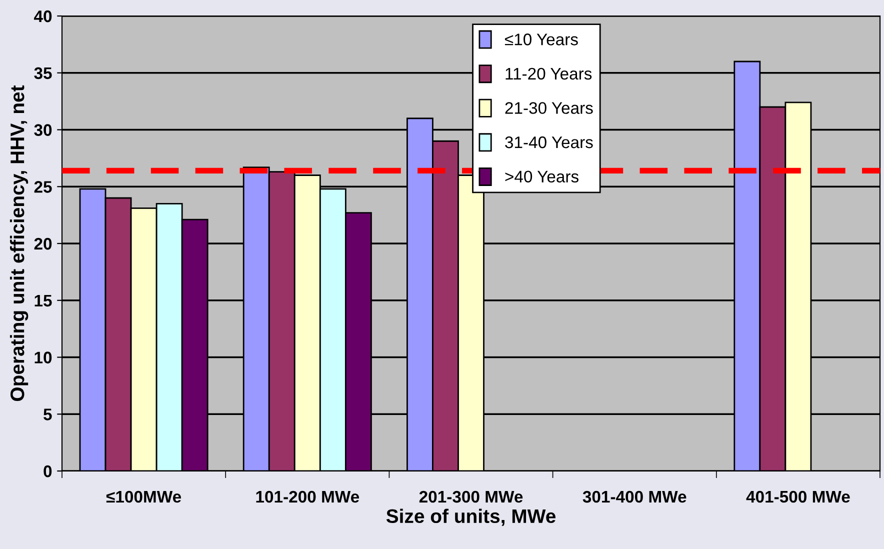  Describe the element at coordinates (471, 517) in the screenshot. I see `x-axis-title: Size of units, MWe` at that location.